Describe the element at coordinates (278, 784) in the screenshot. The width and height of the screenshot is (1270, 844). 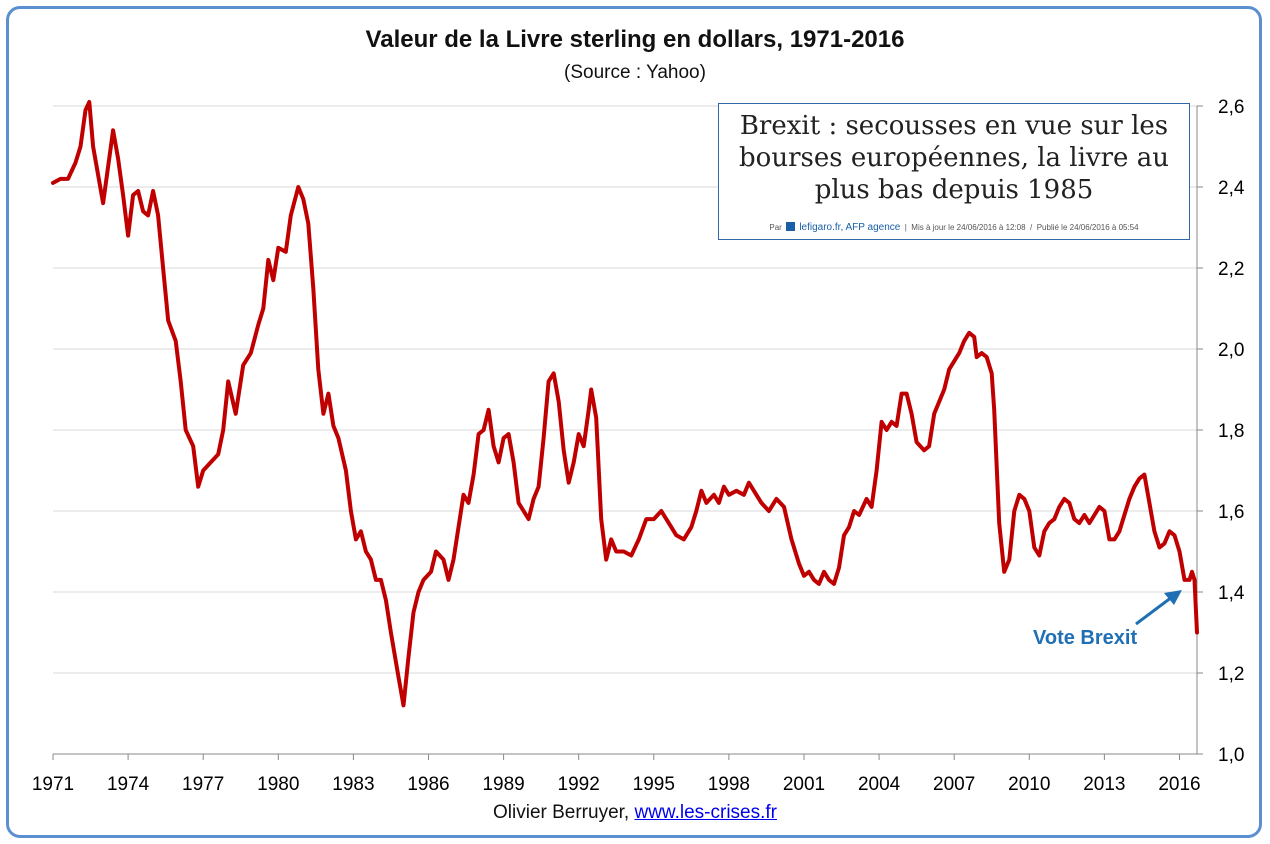
I see `x-tick-label: 1980` at that location.